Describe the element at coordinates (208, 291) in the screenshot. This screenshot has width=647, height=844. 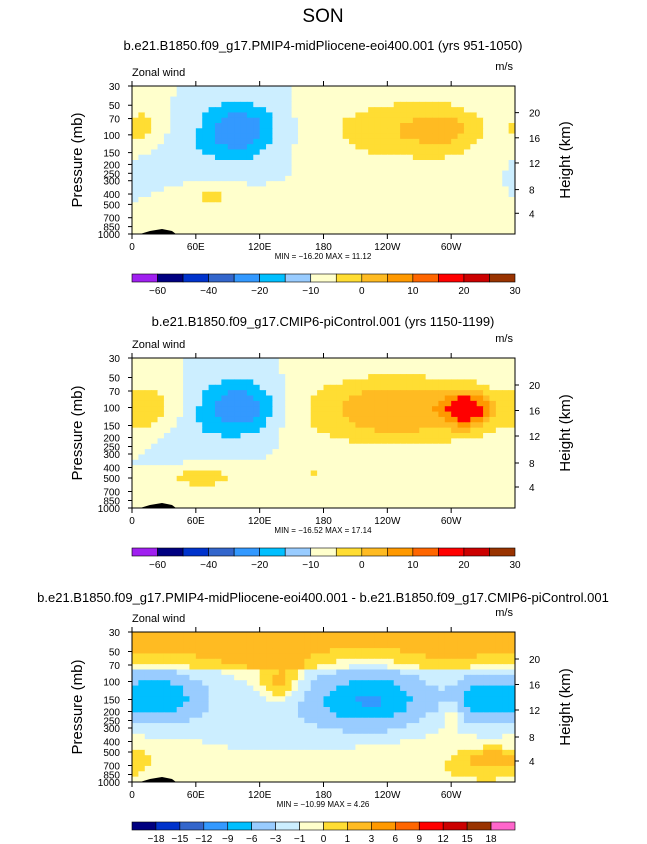
I see `colorbar-label: −40` at that location.